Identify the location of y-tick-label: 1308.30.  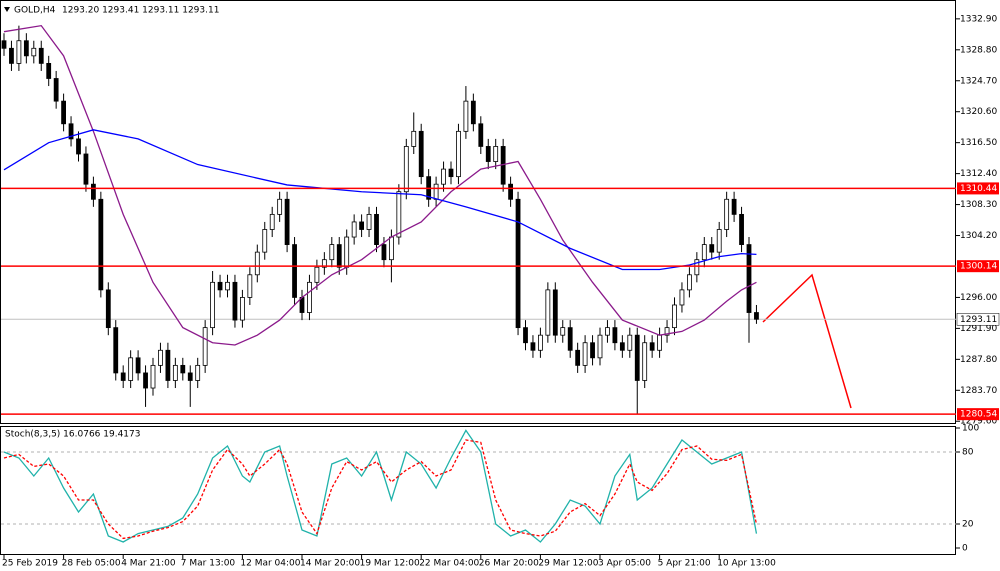
(978, 205).